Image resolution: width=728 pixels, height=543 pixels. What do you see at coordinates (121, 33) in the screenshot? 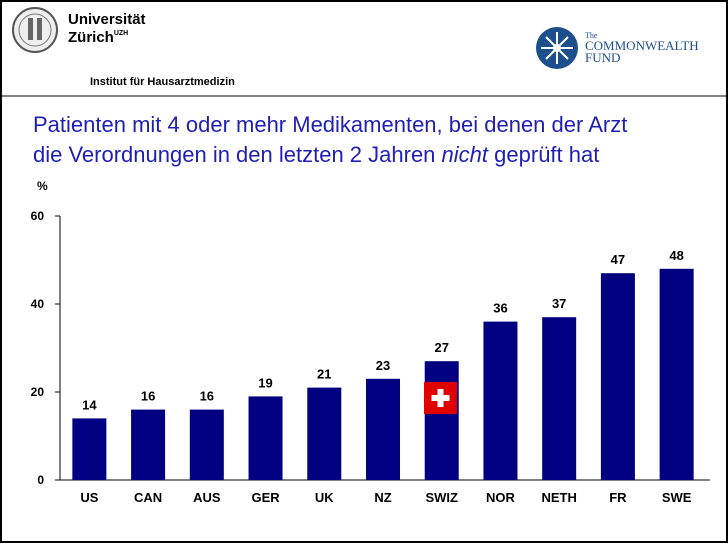
I see `uzh: UZH` at bounding box center [121, 33].